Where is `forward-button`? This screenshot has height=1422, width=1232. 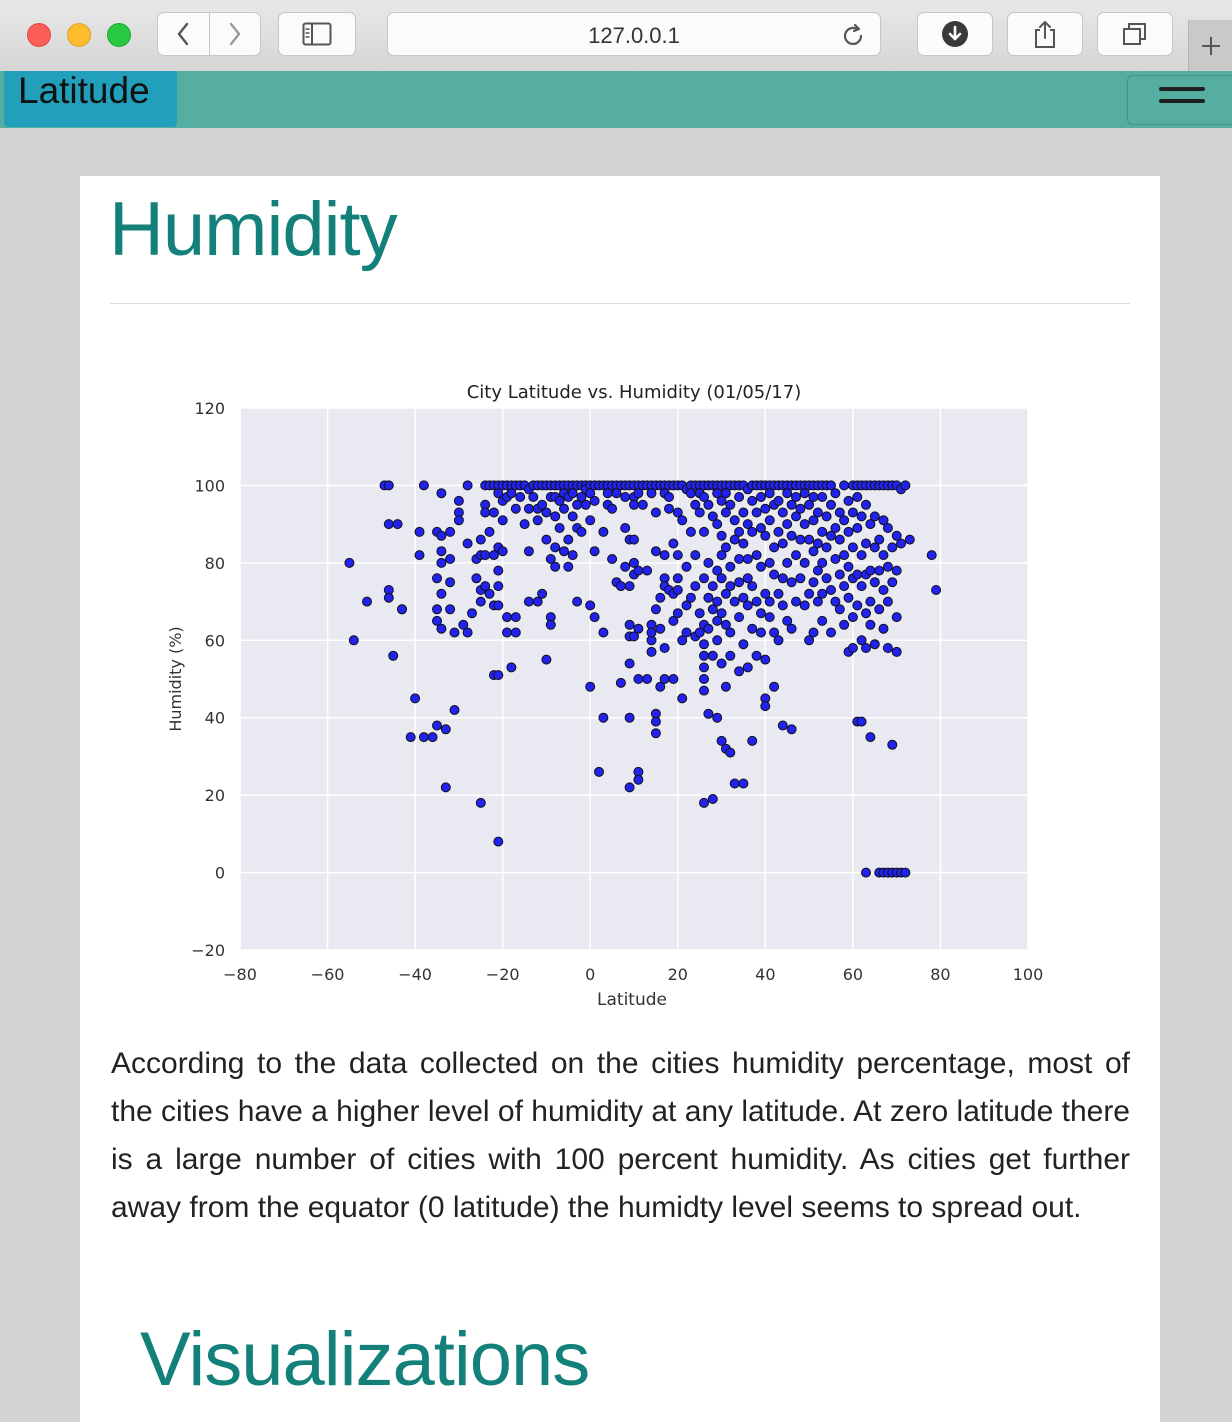 forward-button is located at coordinates (234, 34).